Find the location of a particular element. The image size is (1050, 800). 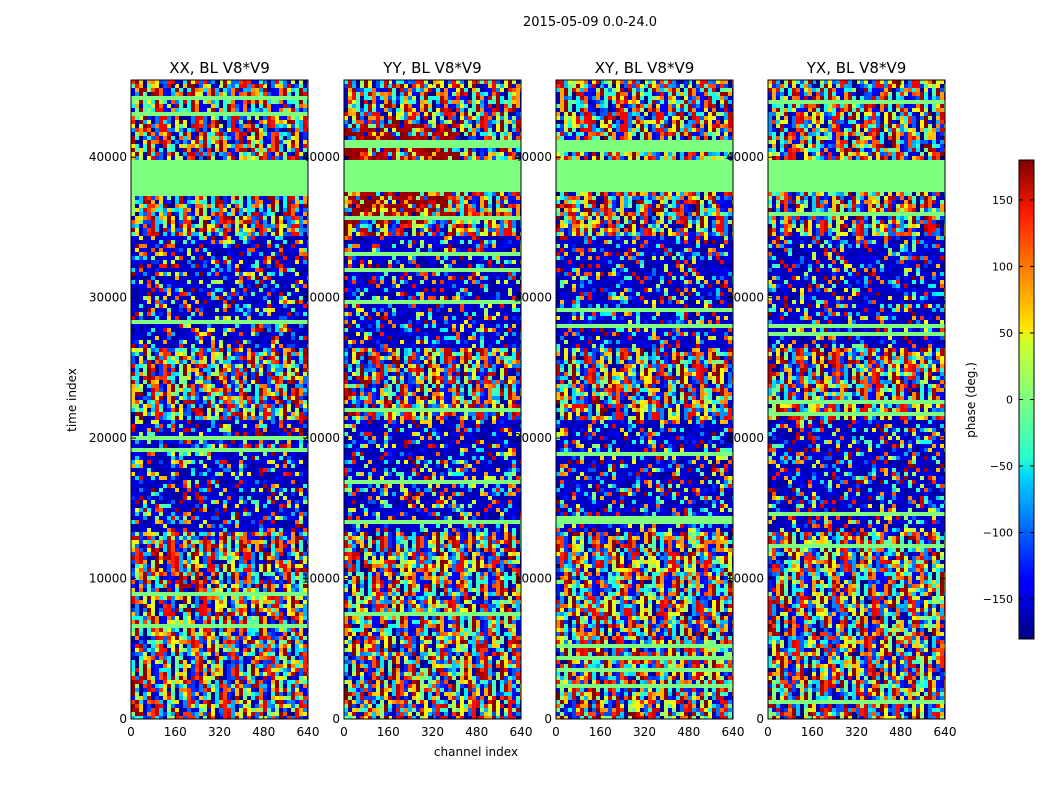

colorbar-tick-label: 0 is located at coordinates (1009, 400).